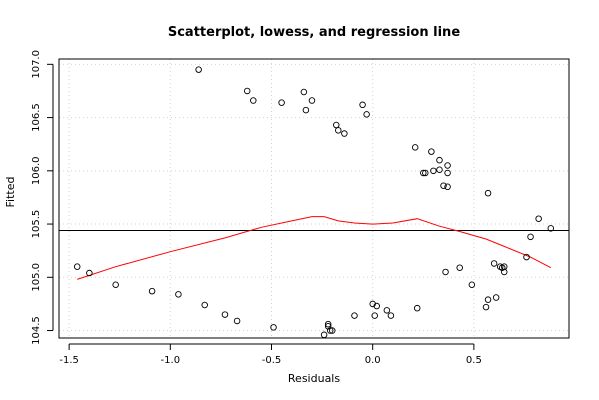 This screenshot has height=400, width=599. What do you see at coordinates (36, 64) in the screenshot?
I see `y-tick-label: 107.0` at bounding box center [36, 64].